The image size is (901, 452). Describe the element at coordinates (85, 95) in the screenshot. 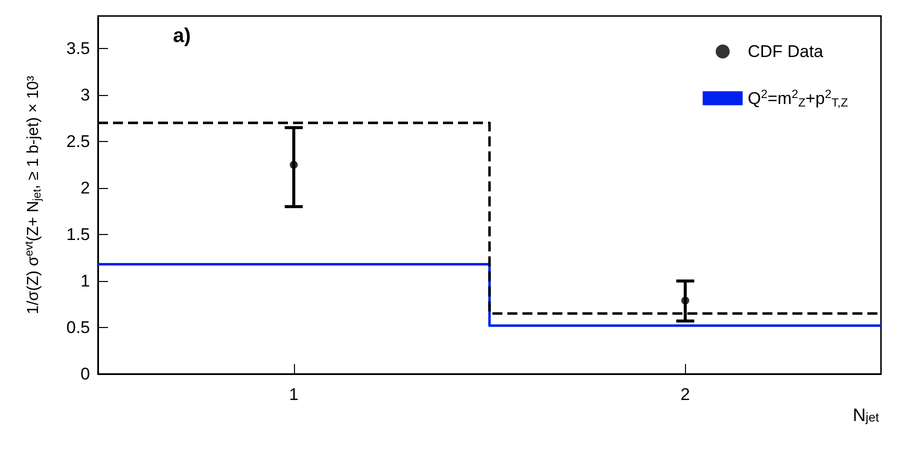

I see `y-tick-label: 3` at that location.